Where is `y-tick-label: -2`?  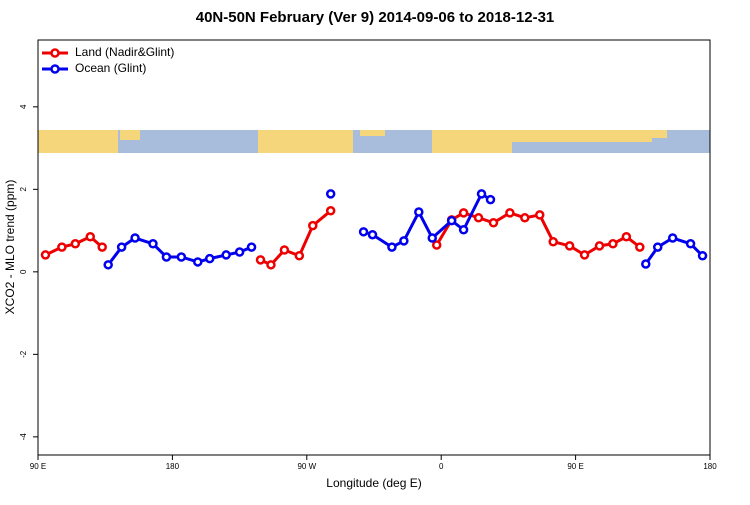
y-tick-label: -2 is located at coordinates (23, 354).